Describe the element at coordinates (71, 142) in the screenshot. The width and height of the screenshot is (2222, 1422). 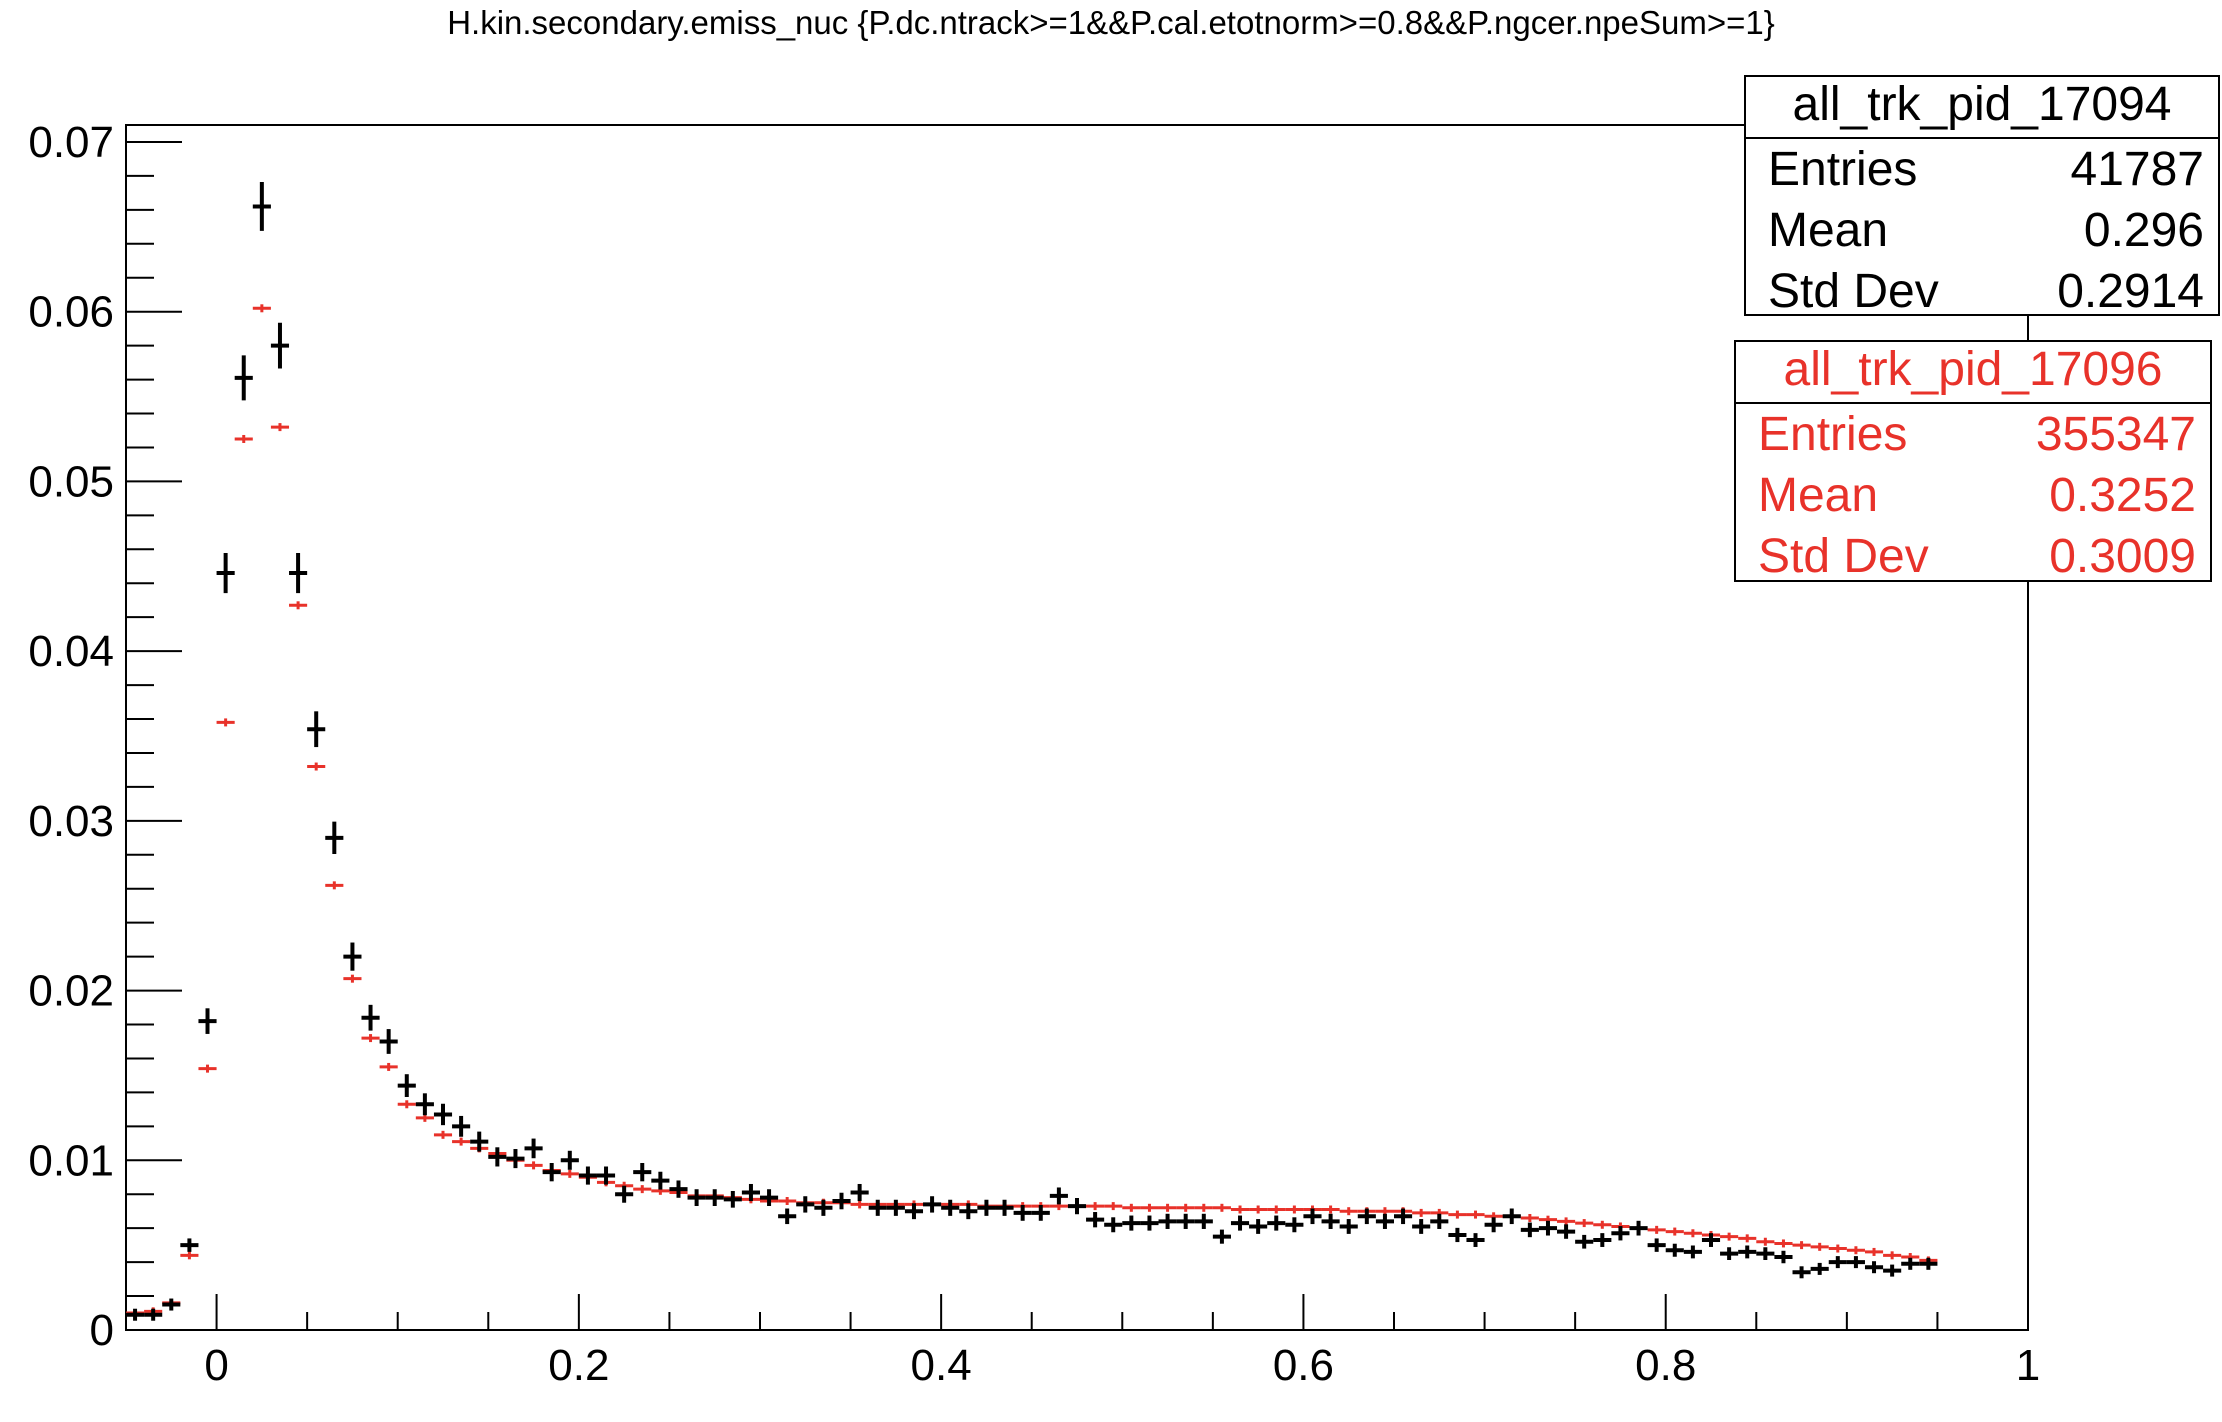
I see `y-tick-label: 0.07` at that location.